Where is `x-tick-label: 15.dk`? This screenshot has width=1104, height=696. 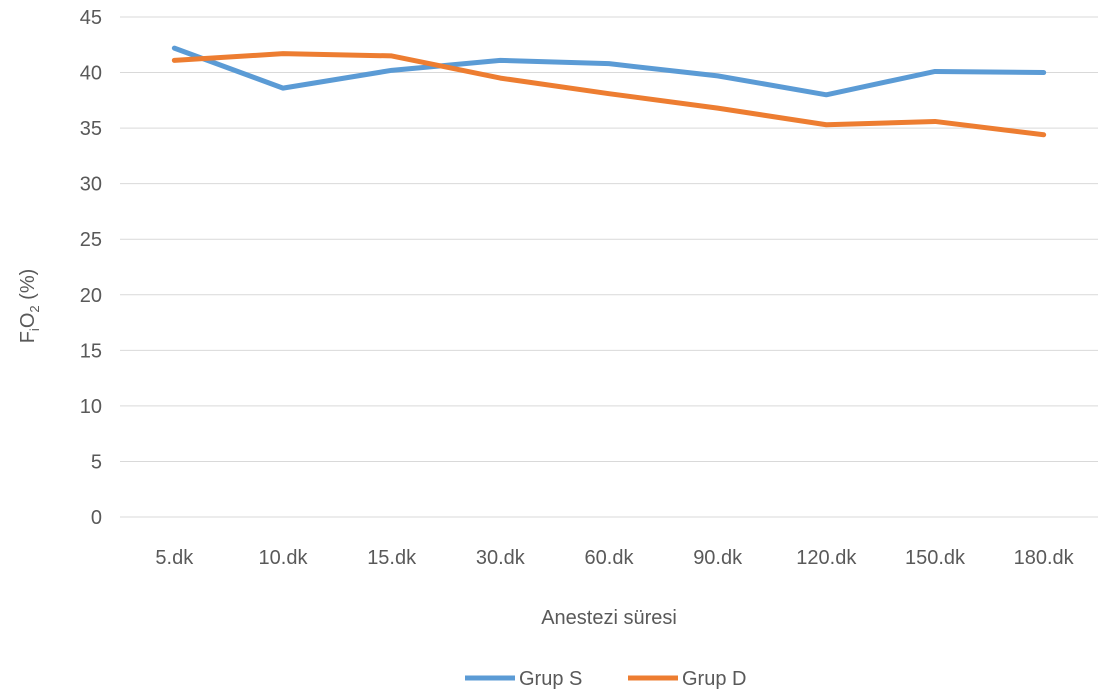
x-tick-label: 15.dk is located at coordinates (392, 558).